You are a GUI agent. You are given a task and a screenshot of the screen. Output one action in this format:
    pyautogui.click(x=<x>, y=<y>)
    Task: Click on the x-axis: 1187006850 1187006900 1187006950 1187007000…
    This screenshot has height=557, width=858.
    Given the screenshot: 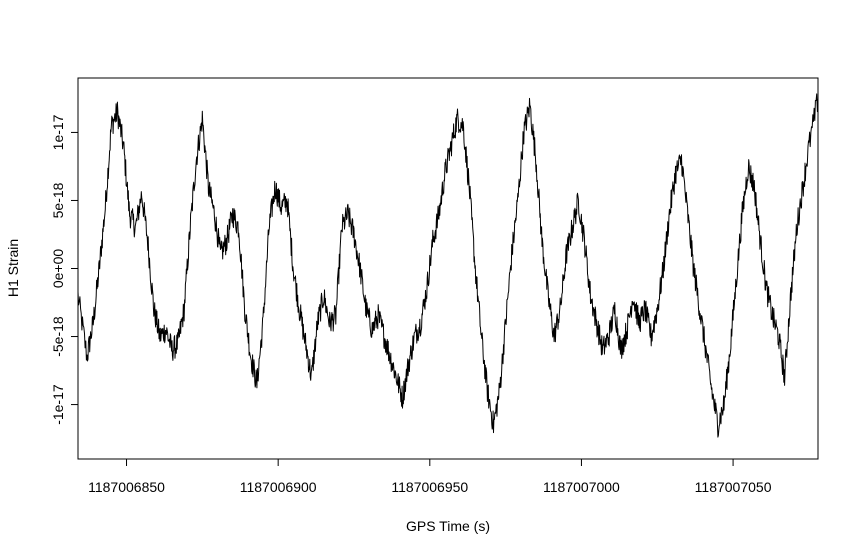 What is the action you would take?
    pyautogui.click(x=430, y=476)
    